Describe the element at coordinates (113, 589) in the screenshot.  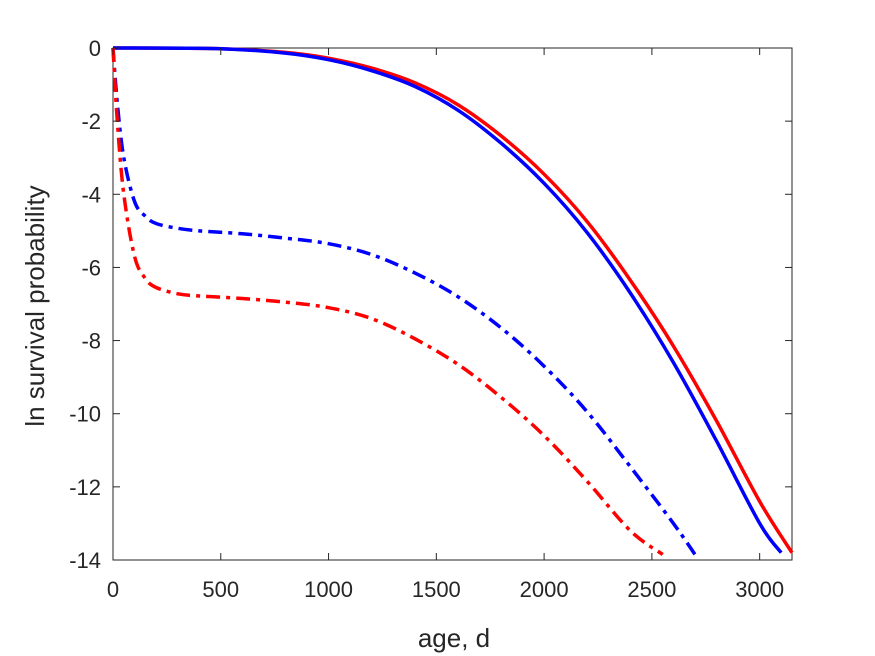
I see `x-tick-label: 0` at that location.